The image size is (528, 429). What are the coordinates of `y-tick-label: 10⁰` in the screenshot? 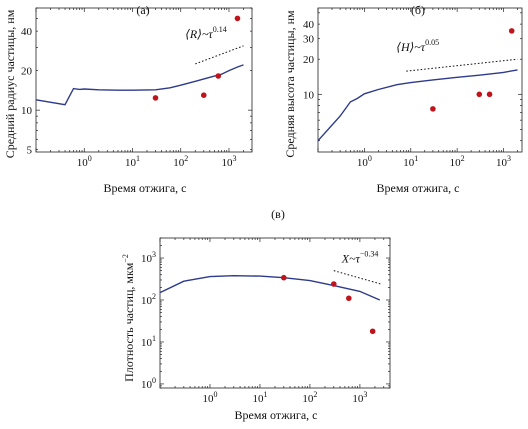 It's located at (148, 383).